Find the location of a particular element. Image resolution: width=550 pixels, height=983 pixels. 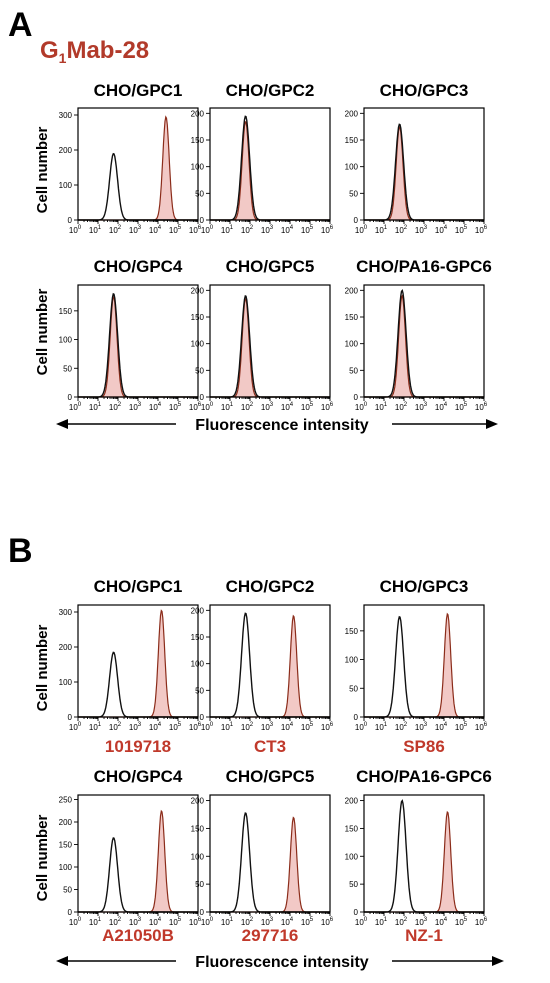

antibody-label: SP86 is located at coordinates (424, 746).